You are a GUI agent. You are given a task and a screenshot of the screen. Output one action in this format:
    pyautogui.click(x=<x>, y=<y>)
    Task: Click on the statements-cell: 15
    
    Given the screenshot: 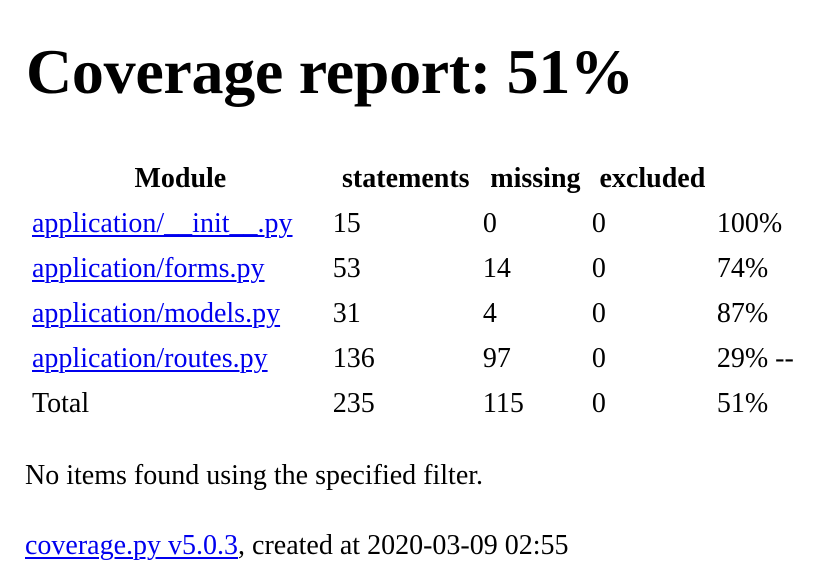 What is the action you would take?
    pyautogui.click(x=346, y=223)
    